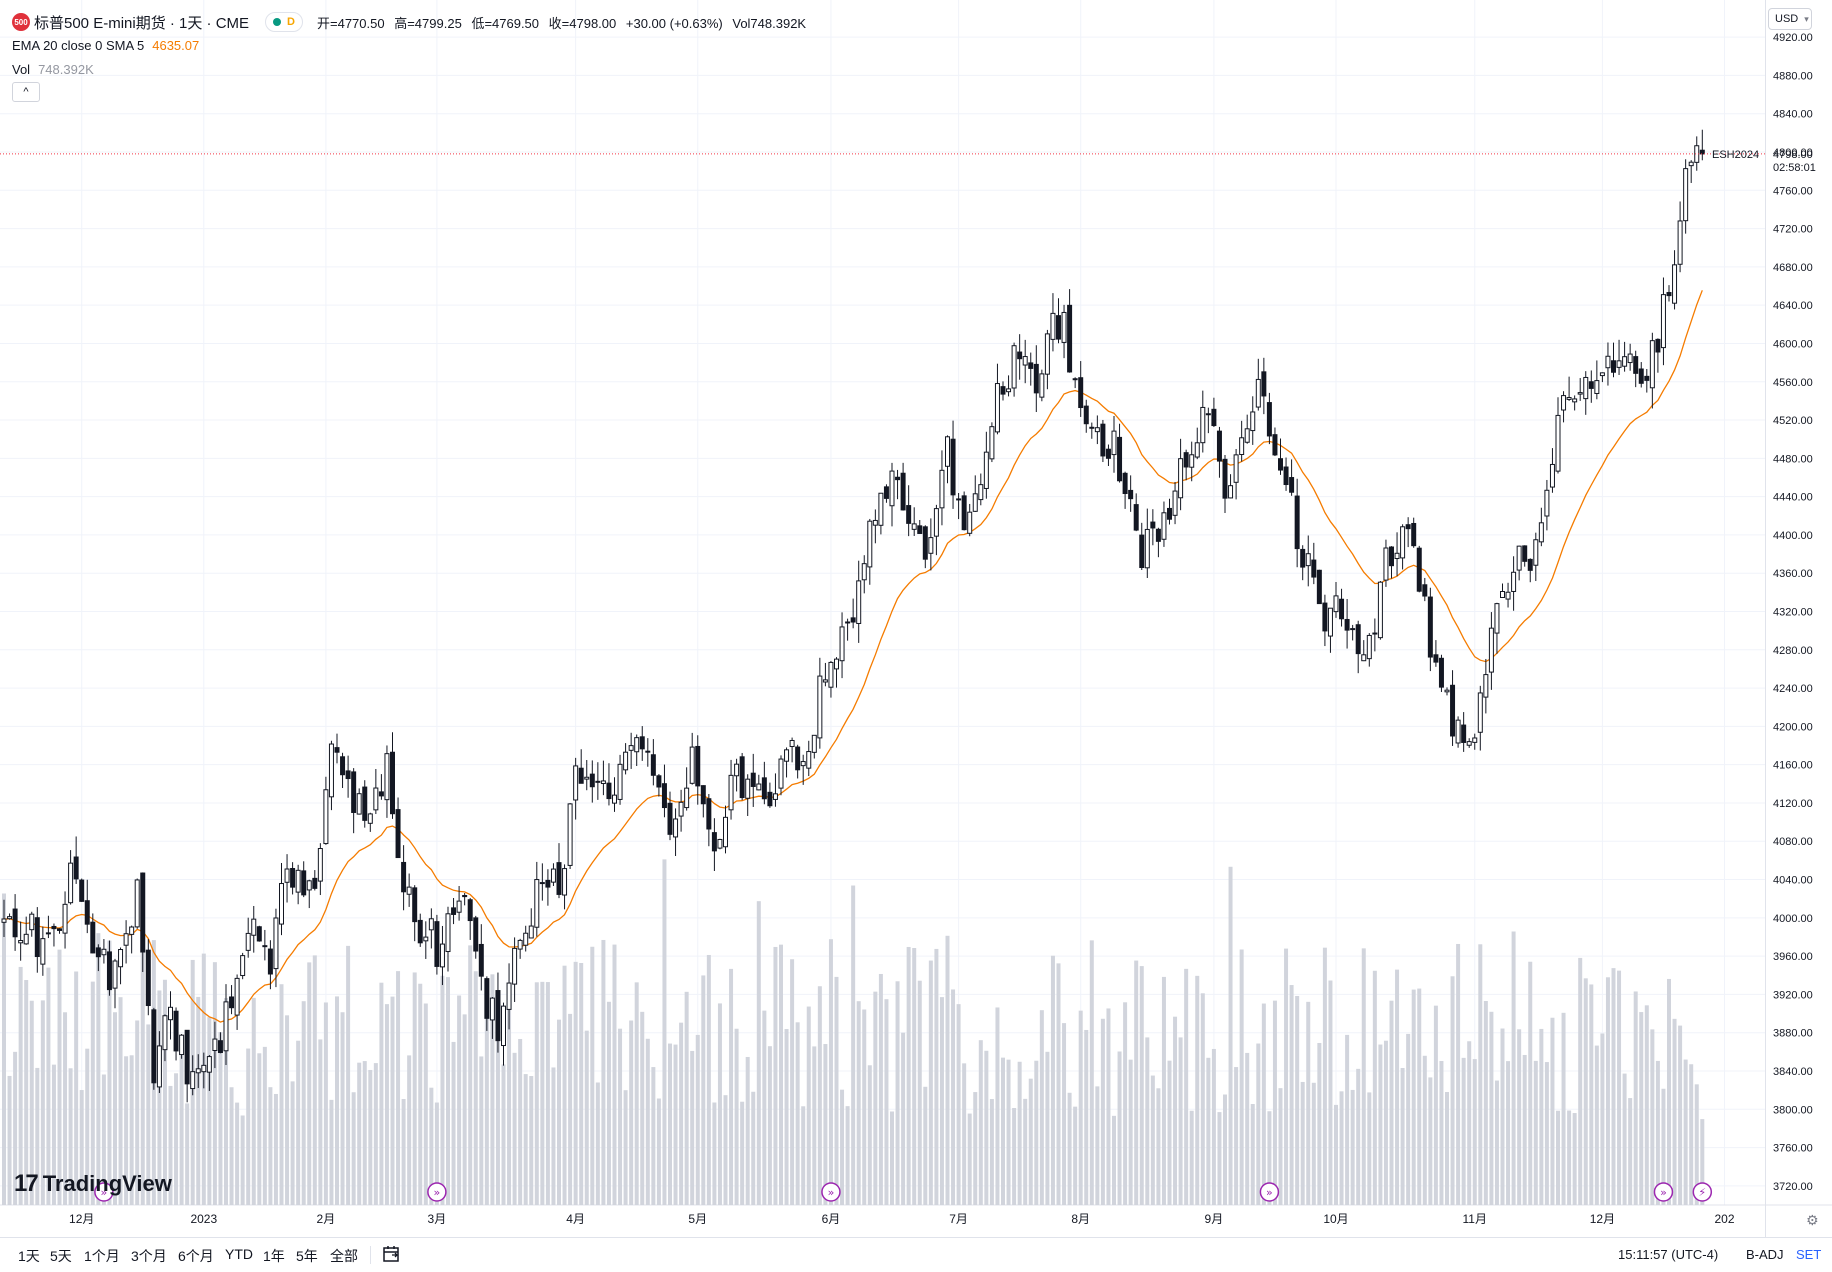 This screenshot has width=1832, height=1272. I want to click on range-button-5d: 5天, so click(61, 1256).